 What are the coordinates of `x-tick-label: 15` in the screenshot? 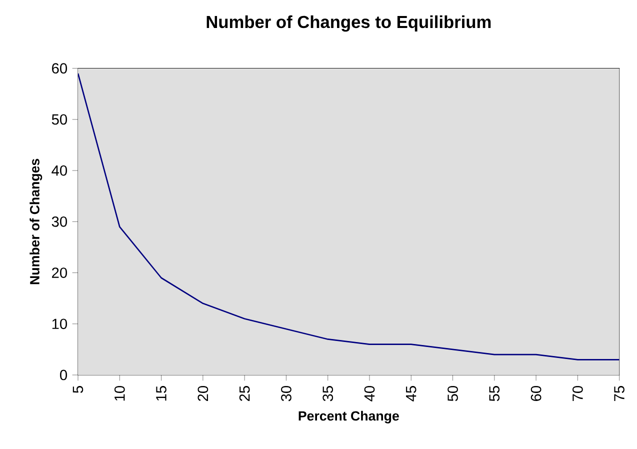 It's located at (161, 393).